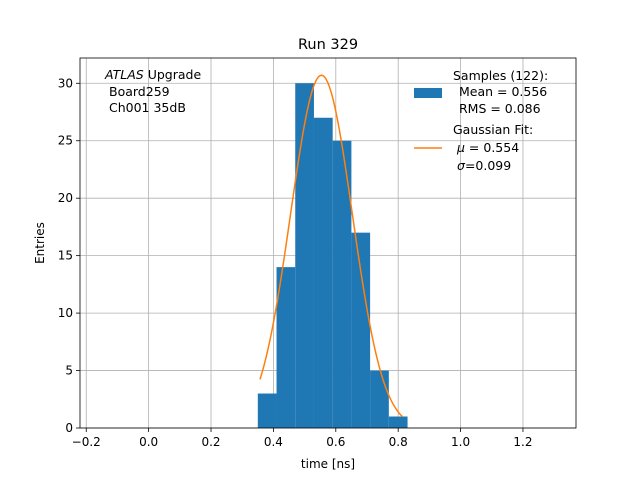  I want to click on y-tick-label-3: 15, so click(65, 256).